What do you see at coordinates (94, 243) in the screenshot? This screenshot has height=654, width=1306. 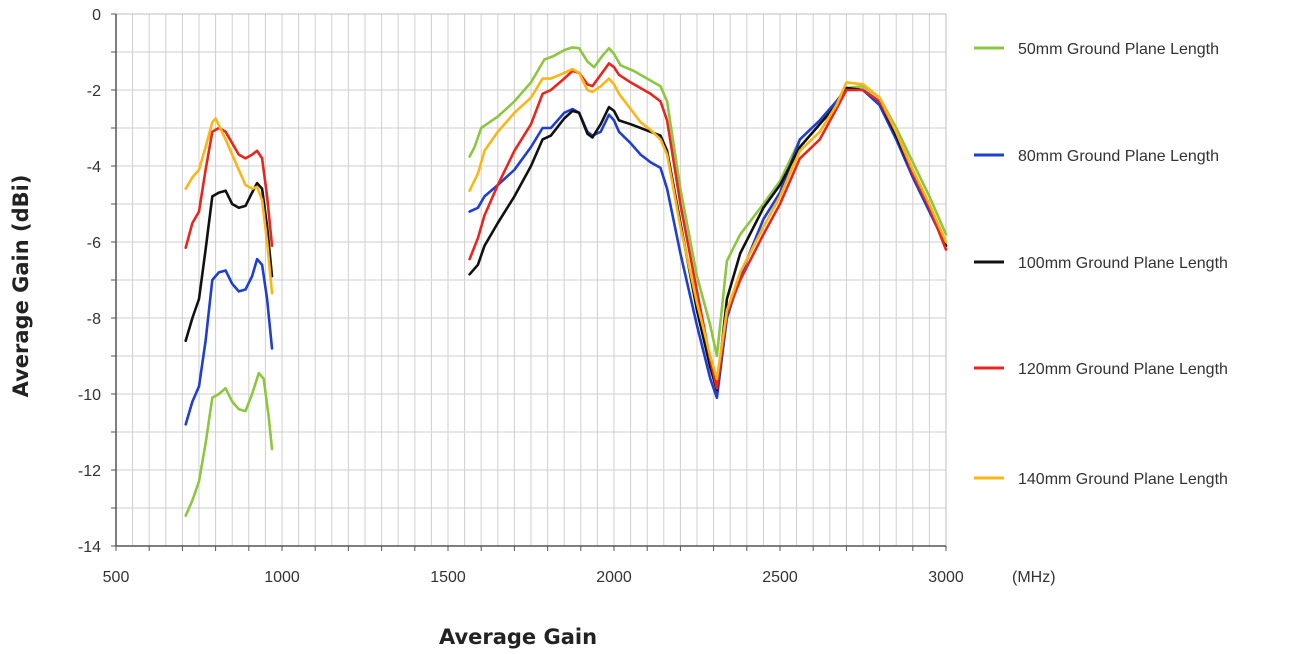 I see `y-tick-label: -6` at bounding box center [94, 243].